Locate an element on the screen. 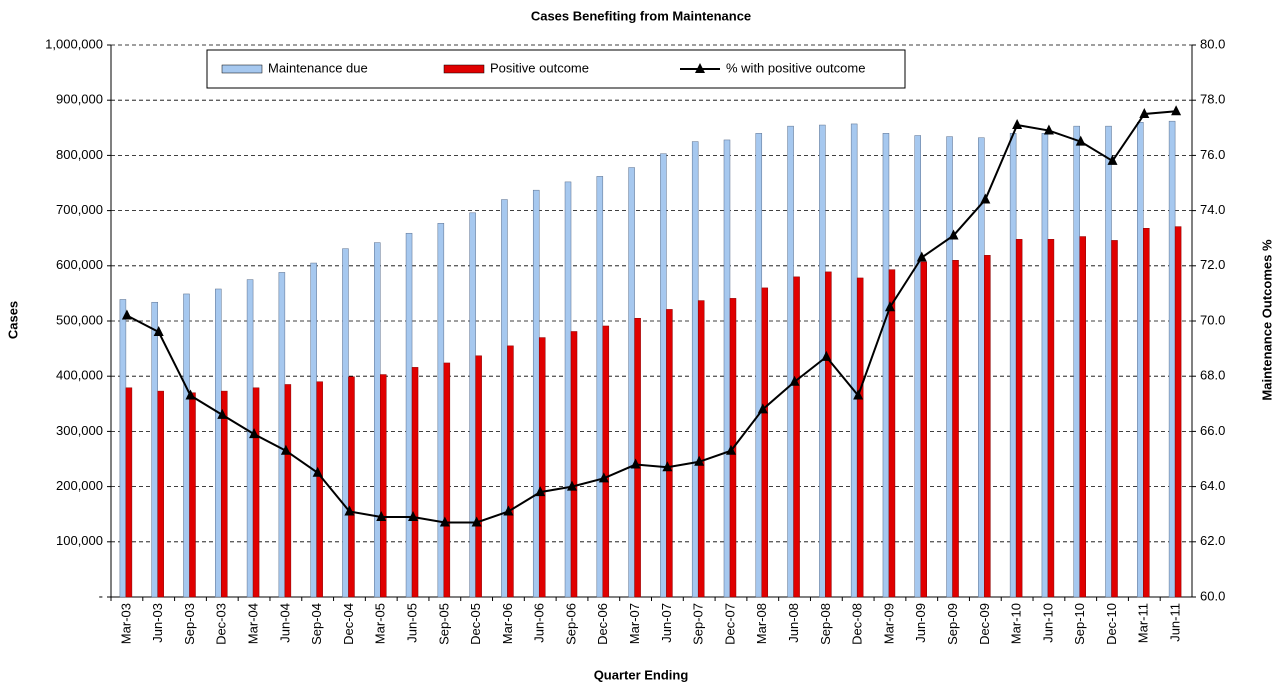 The image size is (1282, 685). x-tick-label: Mar-04 is located at coordinates (253, 623).